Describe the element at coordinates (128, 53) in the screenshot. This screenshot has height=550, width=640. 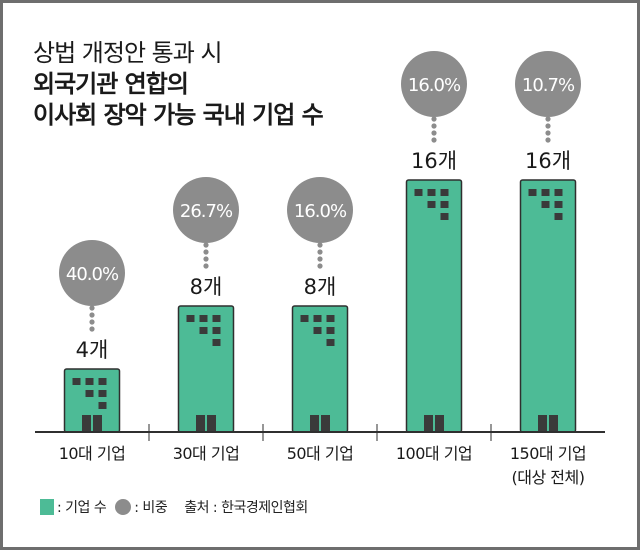
I see `title-line-1: 상법 개정안 통과 시` at that location.